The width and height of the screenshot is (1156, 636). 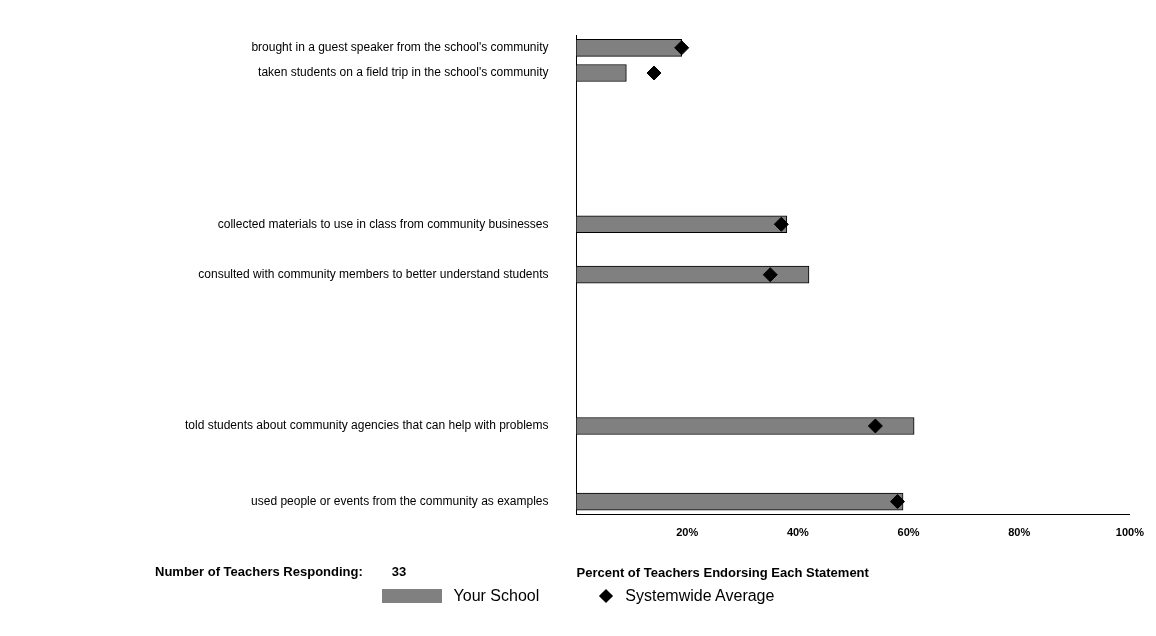 I want to click on y-tick-label: brought in a guest speaker from the school's community, so click(x=400, y=47).